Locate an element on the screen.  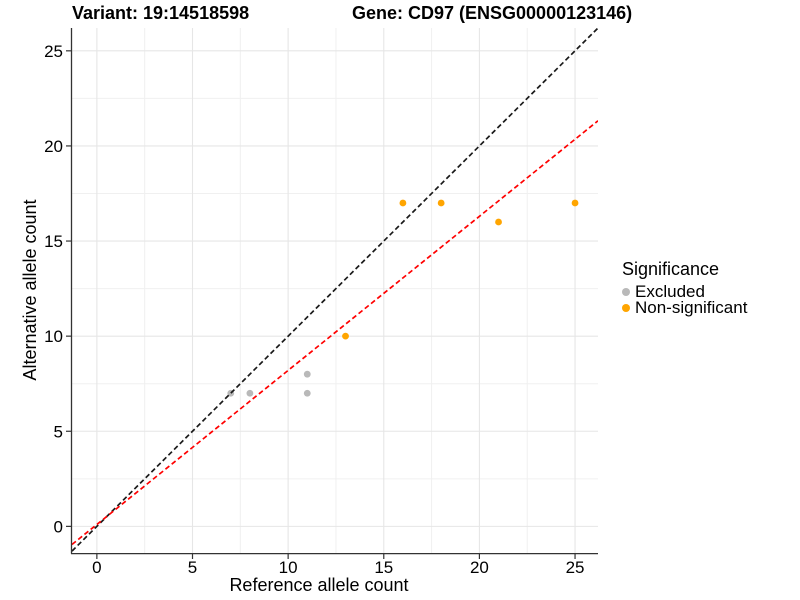
x-tick-label: 20 is located at coordinates (479, 567).